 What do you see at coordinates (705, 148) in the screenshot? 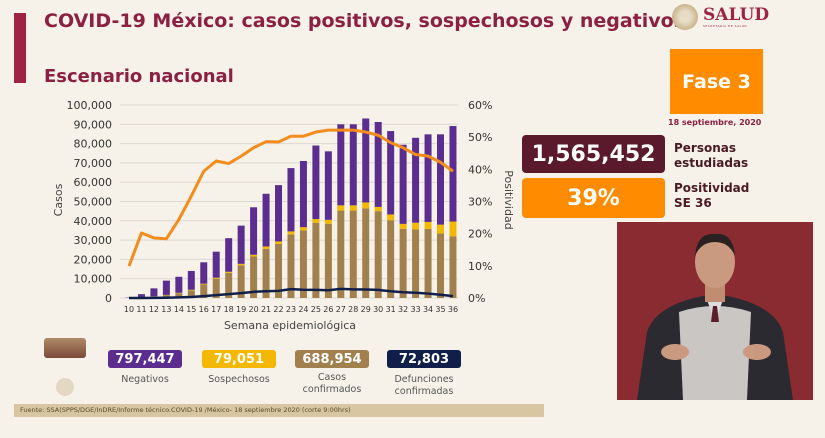
I see `label-line: Personas` at bounding box center [705, 148].